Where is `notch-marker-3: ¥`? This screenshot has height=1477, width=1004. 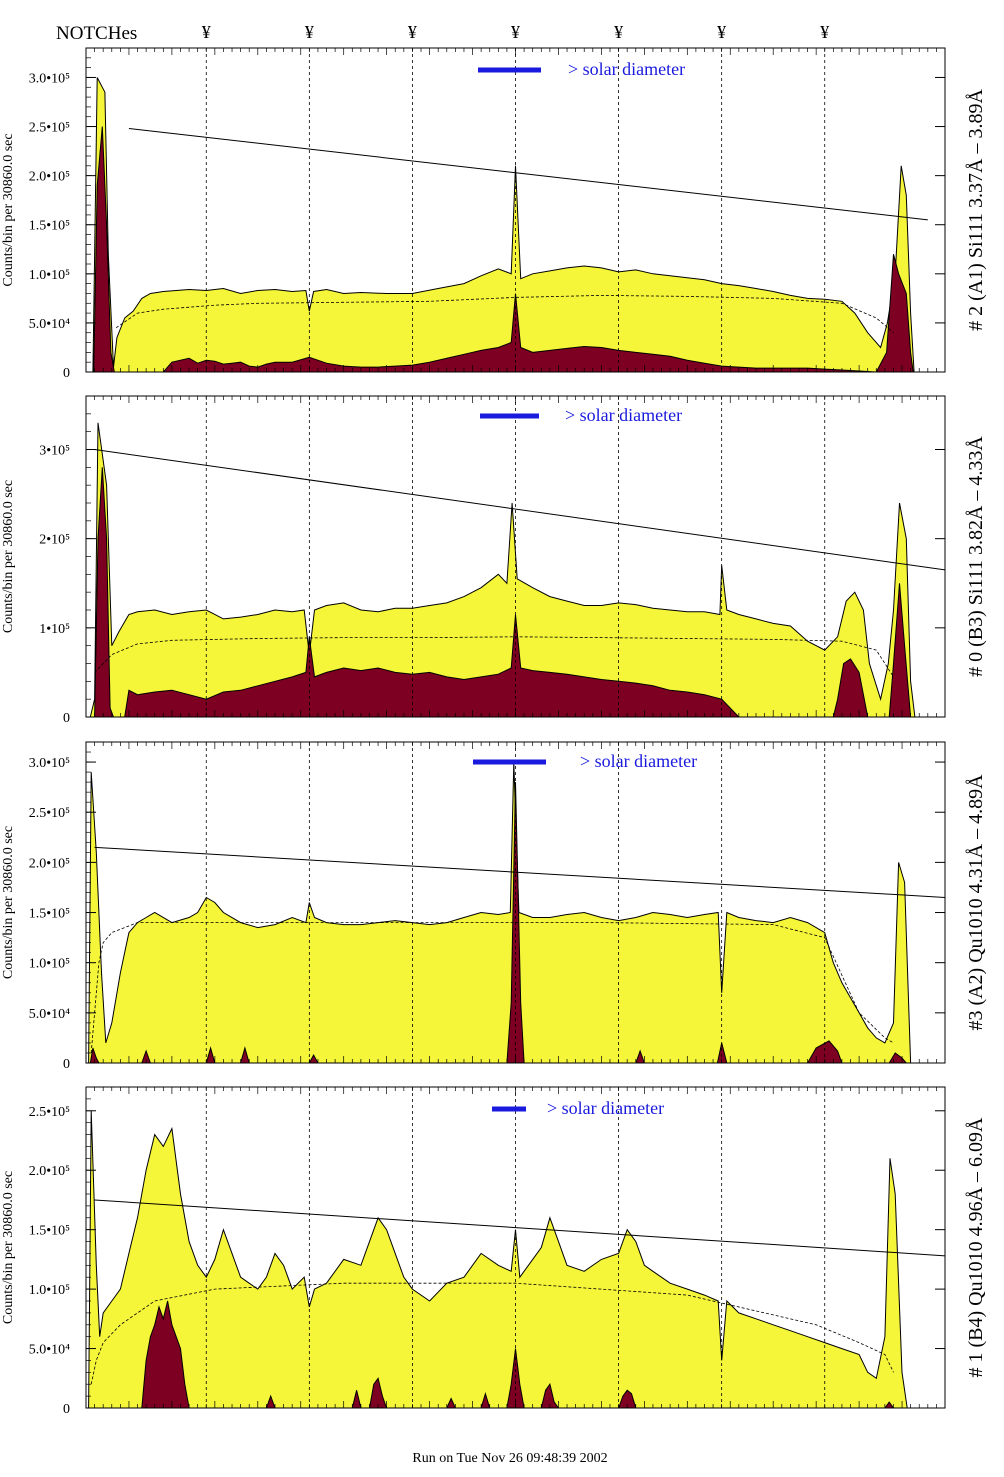
notch-marker-3: ¥ is located at coordinates (412, 32).